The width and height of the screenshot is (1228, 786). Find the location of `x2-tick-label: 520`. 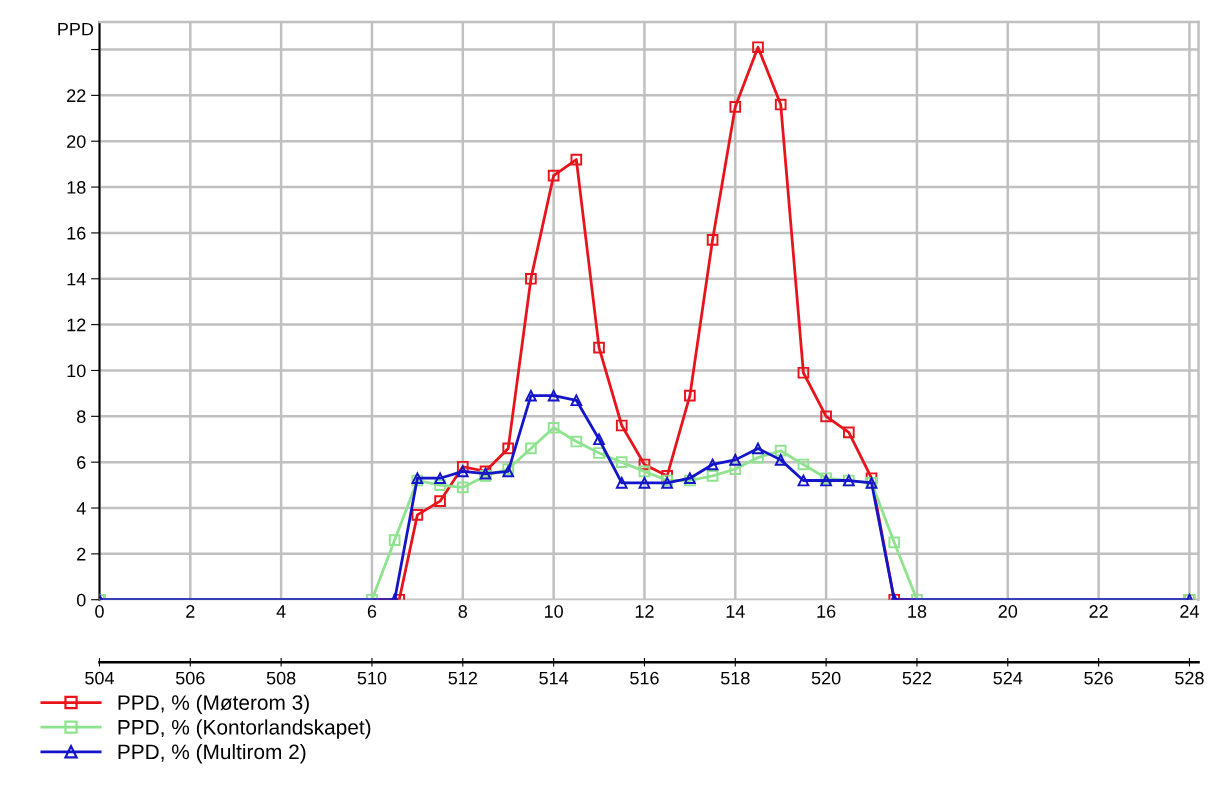

x2-tick-label: 520 is located at coordinates (826, 678).